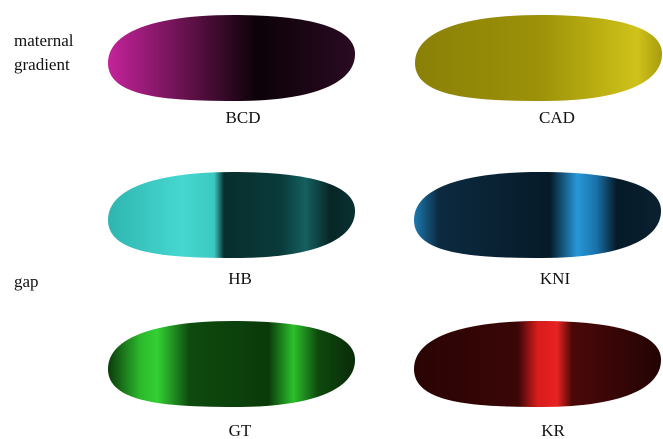 Image resolution: width=663 pixels, height=439 pixels. I want to click on panel-label: BCD, so click(243, 117).